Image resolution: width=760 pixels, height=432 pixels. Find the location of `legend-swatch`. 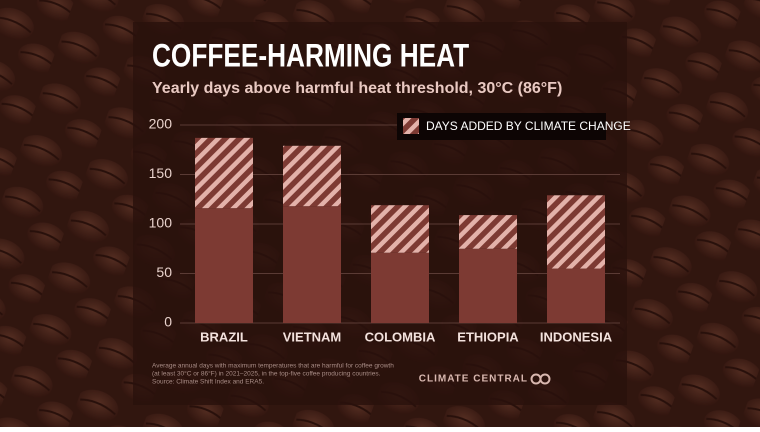

legend-swatch is located at coordinates (411, 126).